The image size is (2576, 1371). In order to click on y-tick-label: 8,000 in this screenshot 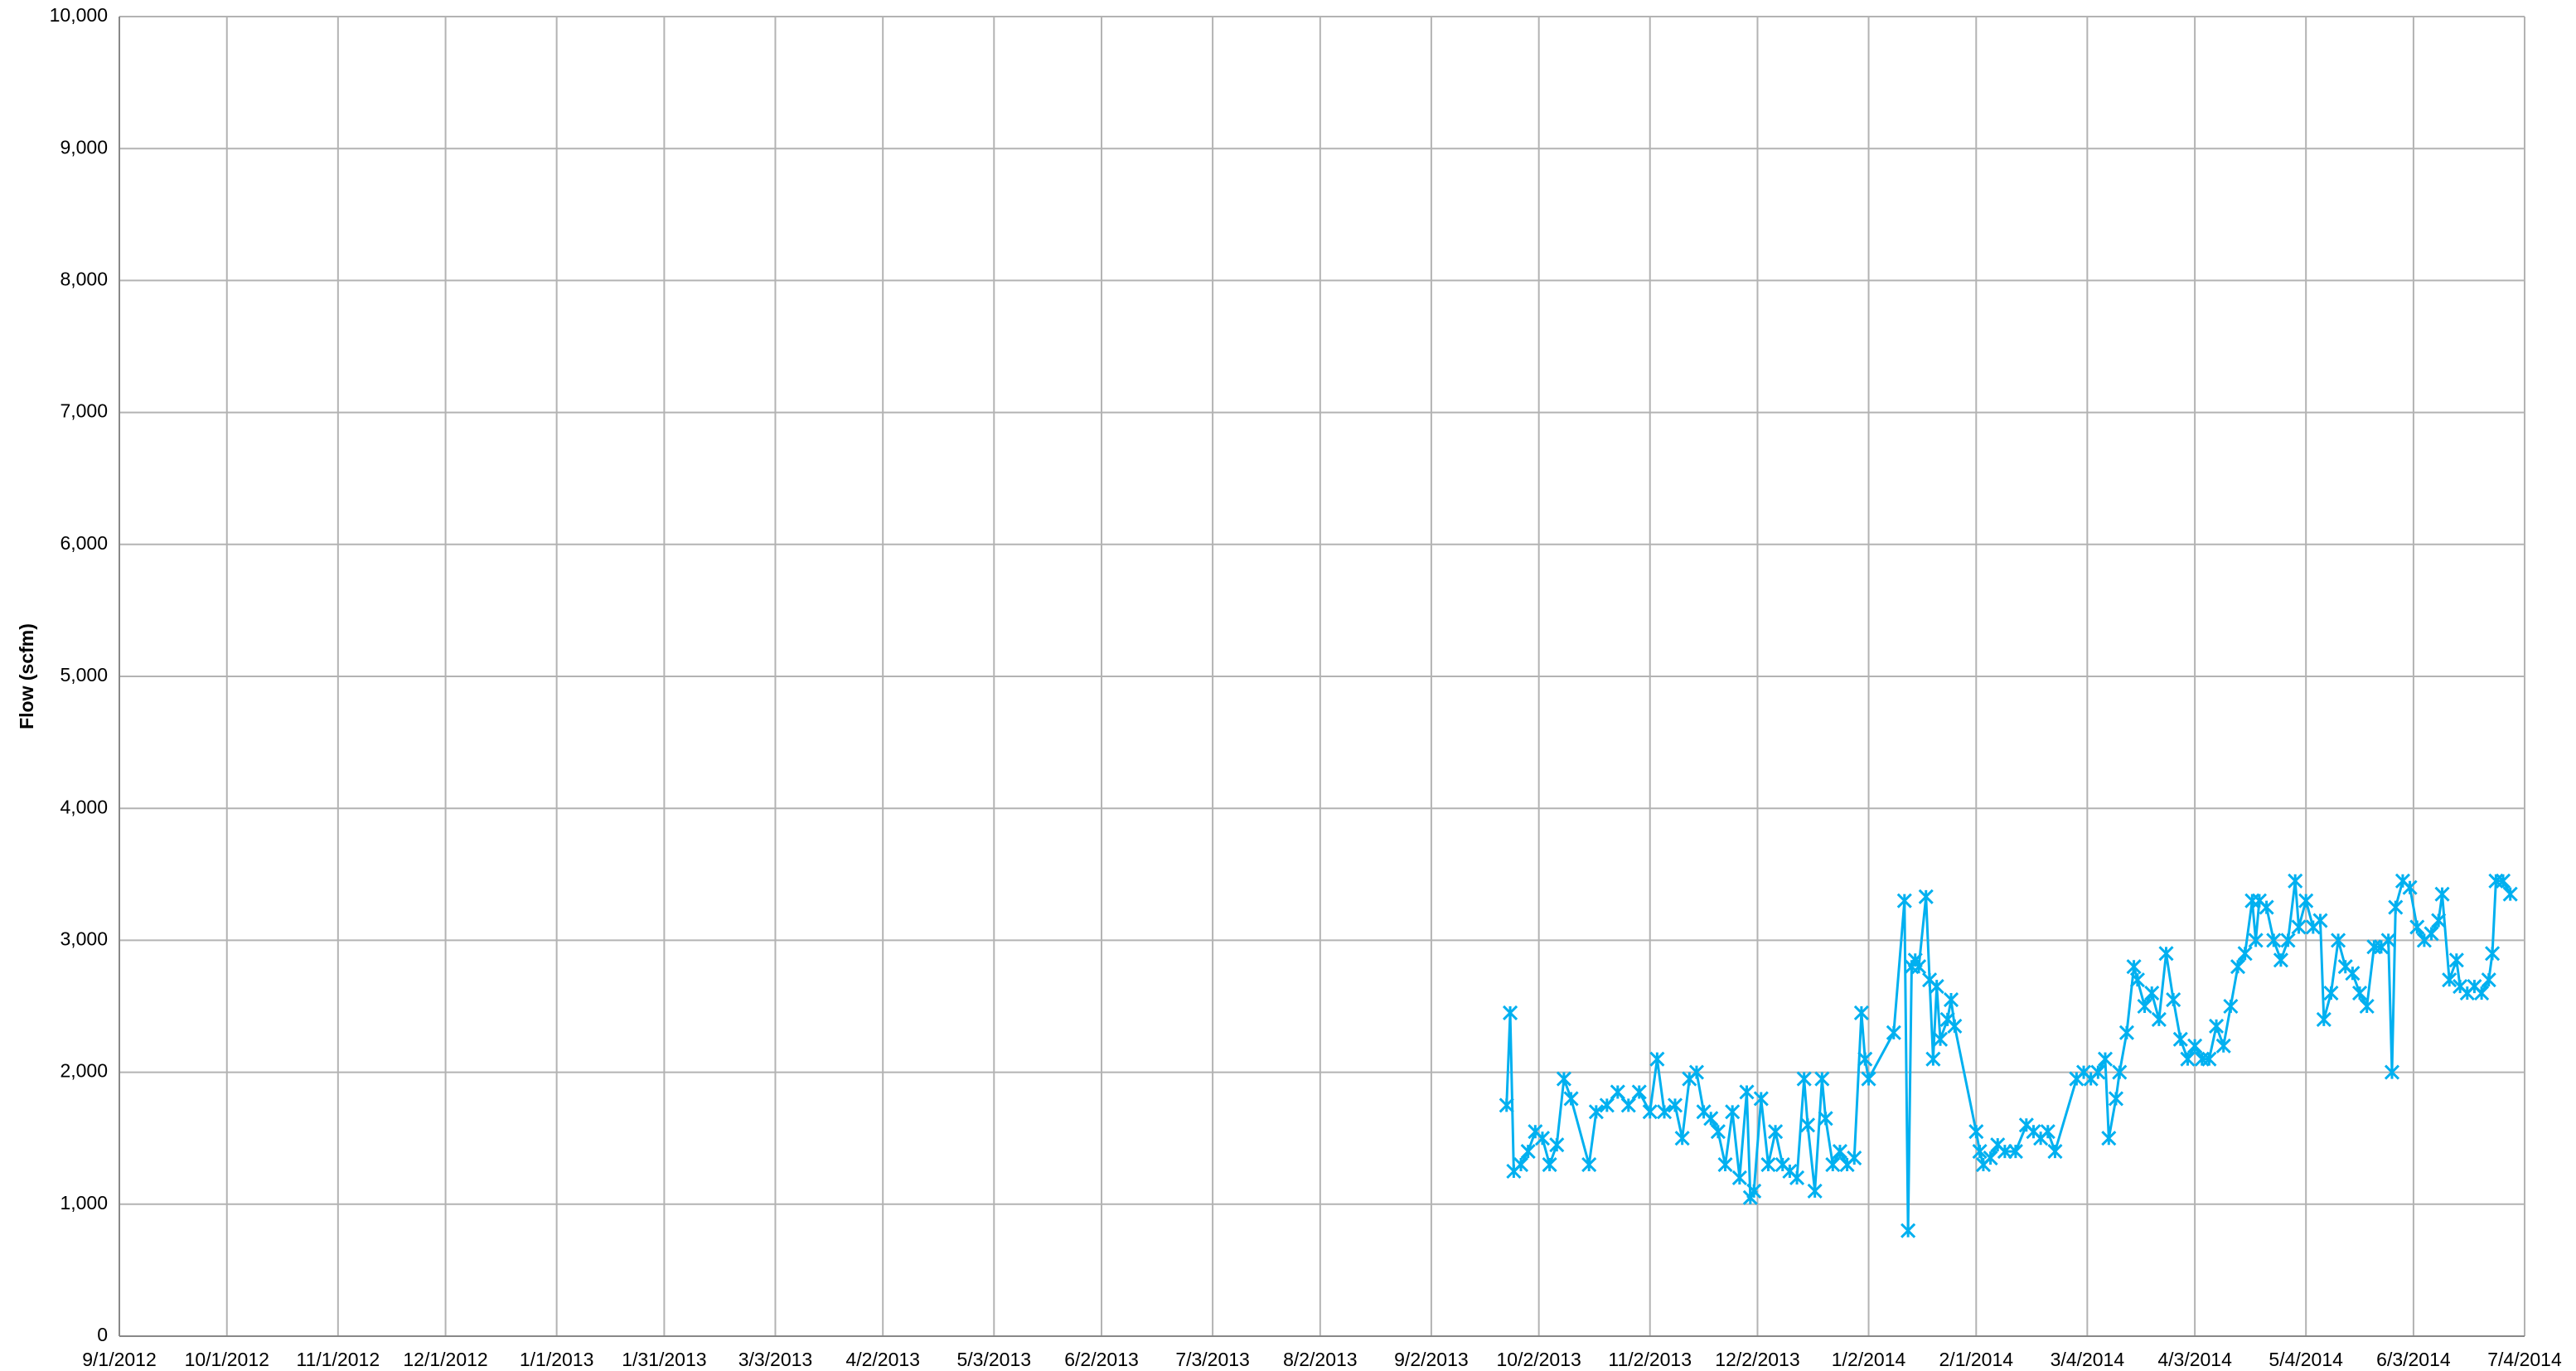, I will do `click(84, 278)`.